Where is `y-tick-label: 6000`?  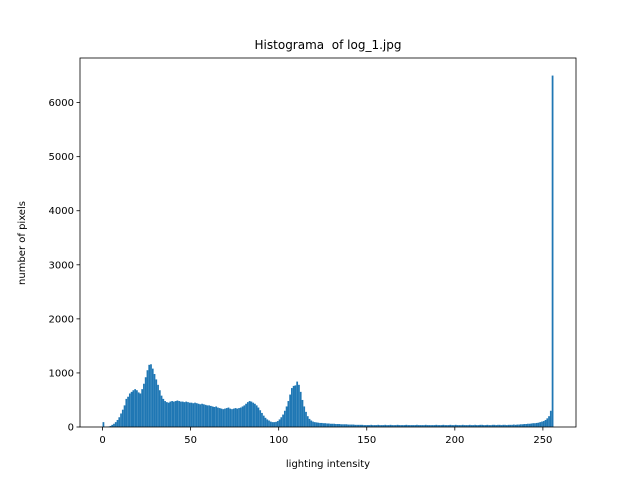 y-tick-label: 6000 is located at coordinates (61, 103).